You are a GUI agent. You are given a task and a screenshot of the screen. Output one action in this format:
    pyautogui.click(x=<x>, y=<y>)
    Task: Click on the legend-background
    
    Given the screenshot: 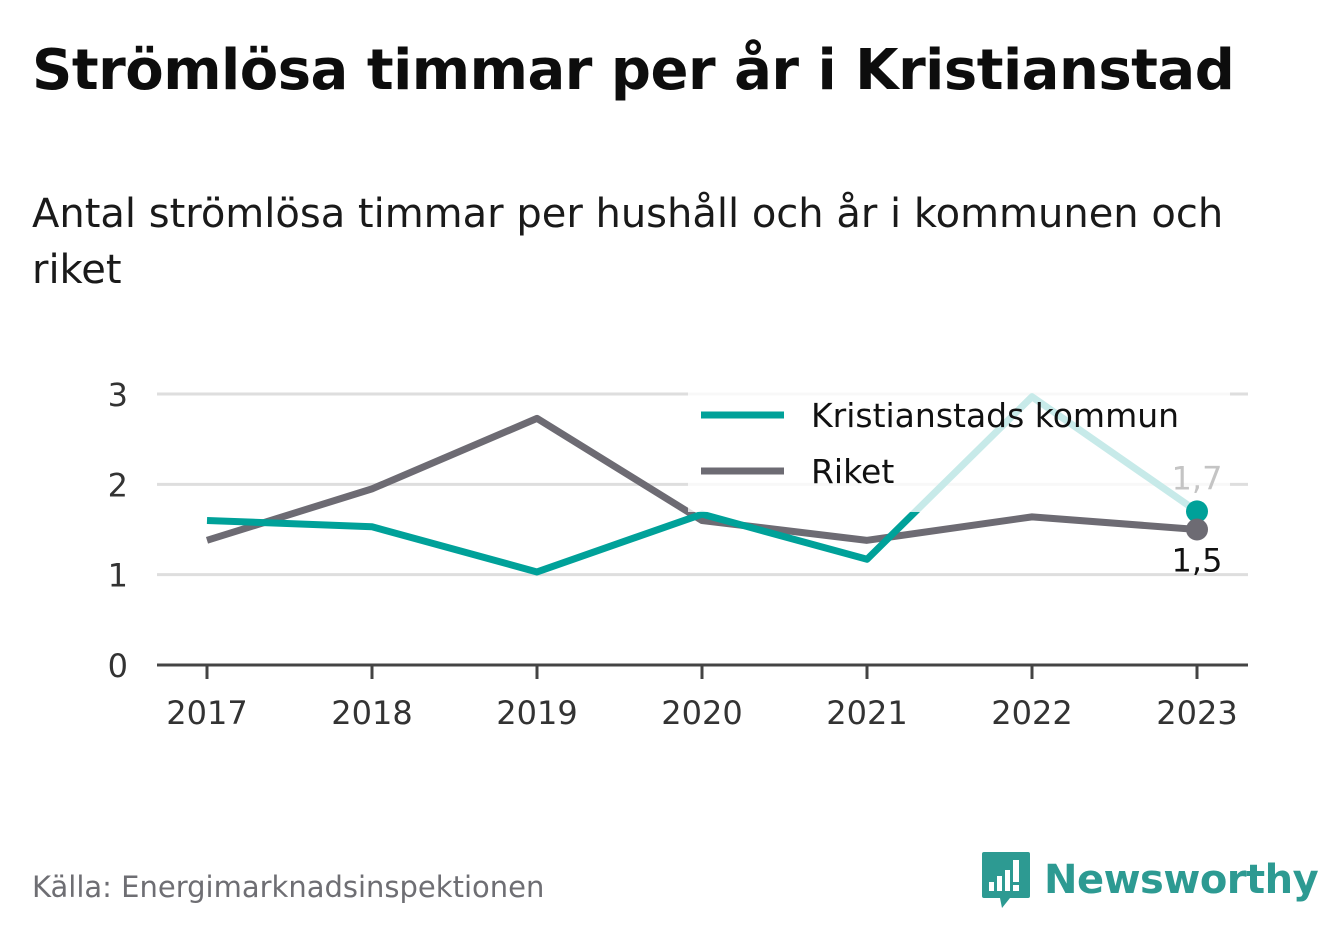 What is the action you would take?
    pyautogui.click(x=959, y=447)
    